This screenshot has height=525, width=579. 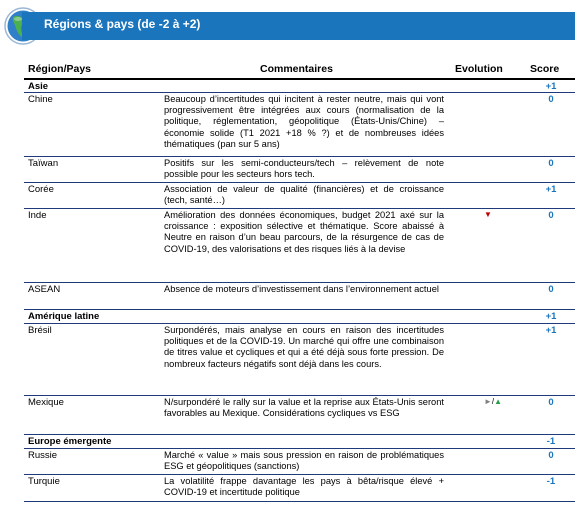 What do you see at coordinates (299, 442) in the screenshot?
I see `table-row: Europe émergente -1` at bounding box center [299, 442].